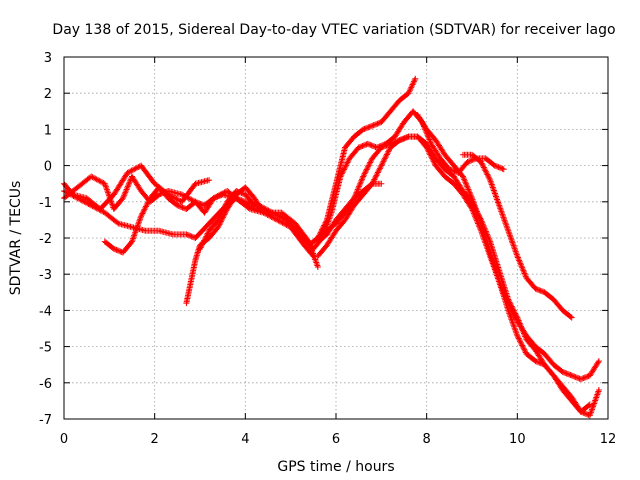  Describe the element at coordinates (335, 467) in the screenshot. I see `x-axis-label: GPS time / hours` at that location.